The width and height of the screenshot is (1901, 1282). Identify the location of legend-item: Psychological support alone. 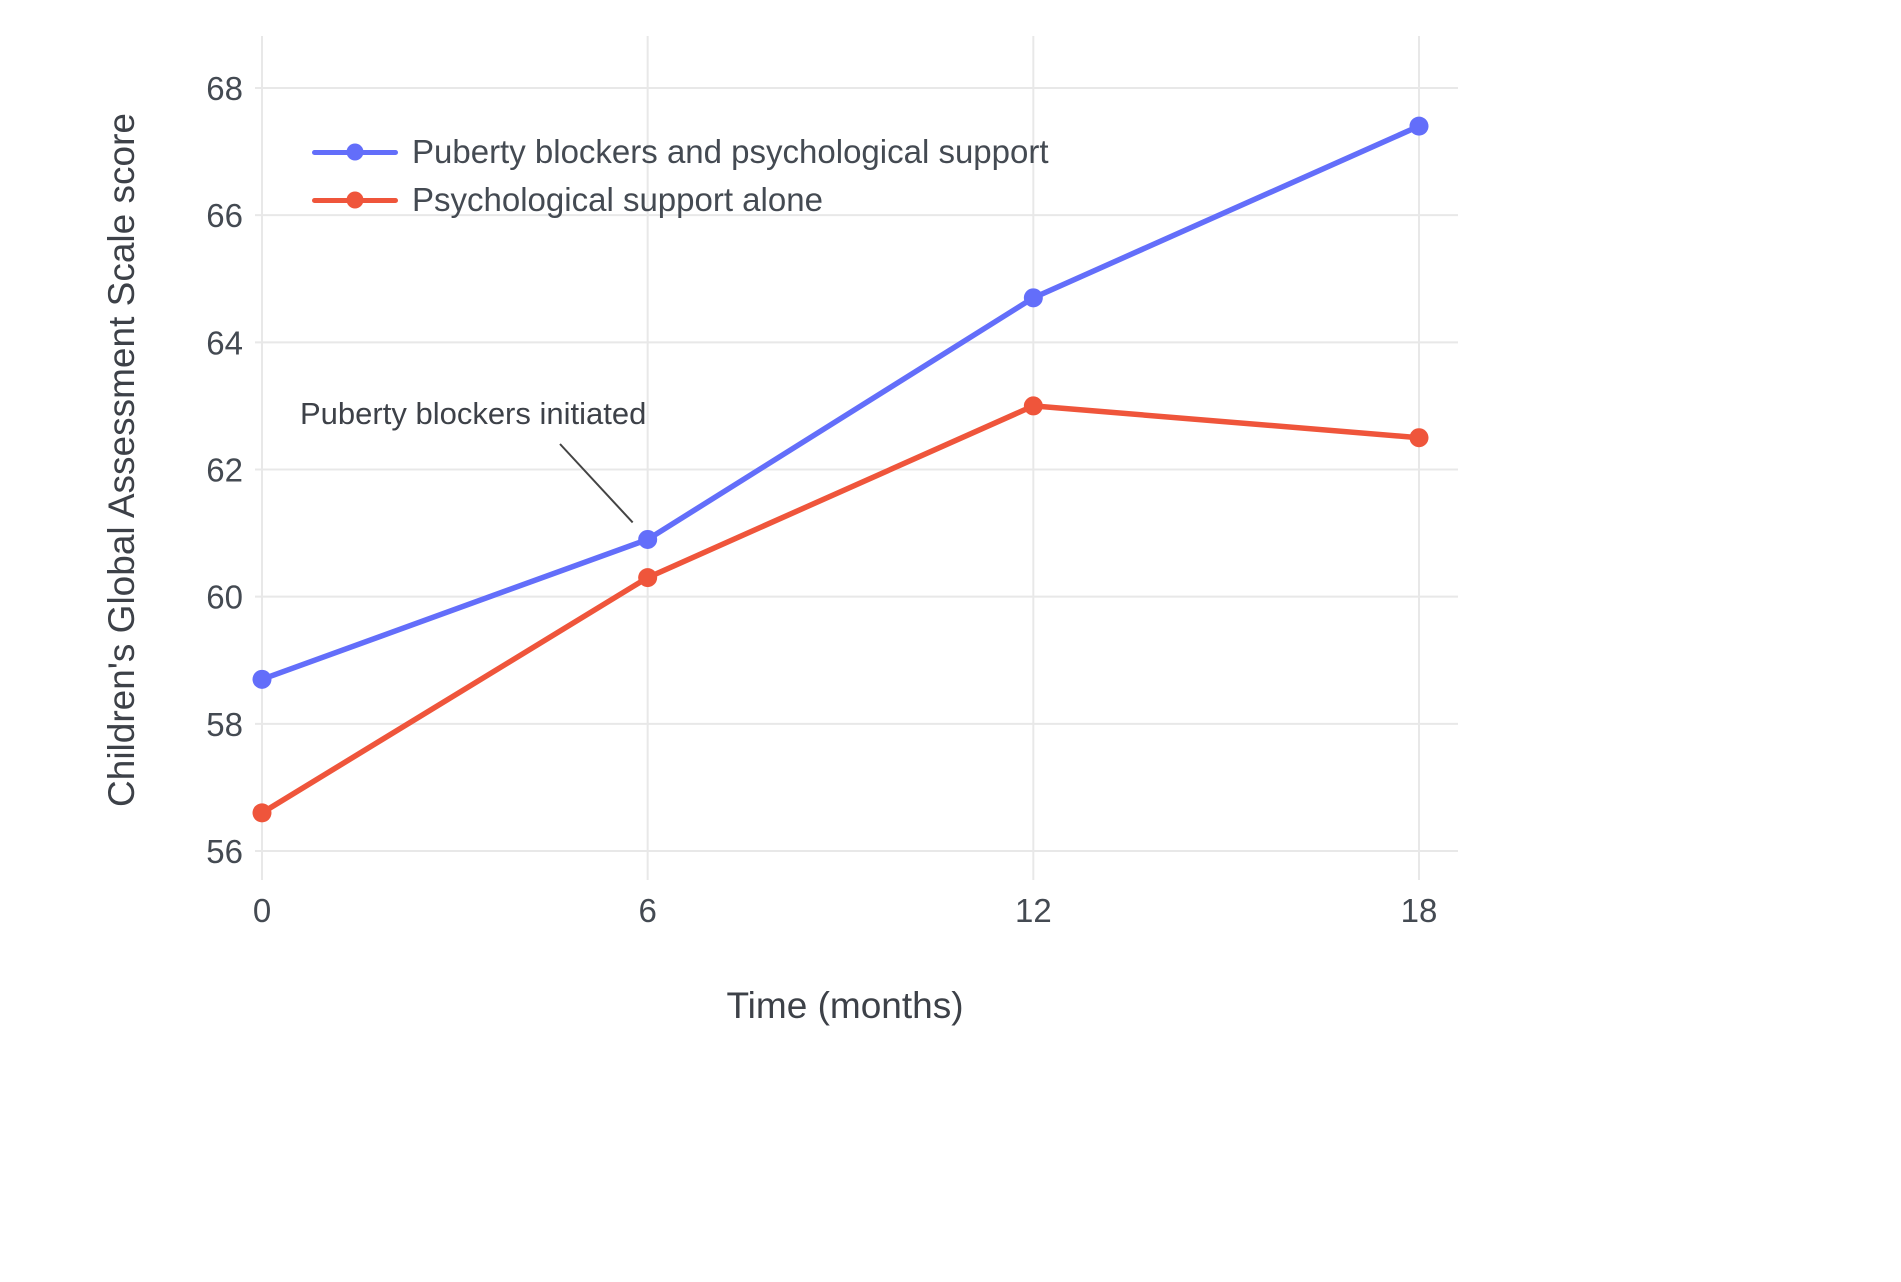
(680, 200).